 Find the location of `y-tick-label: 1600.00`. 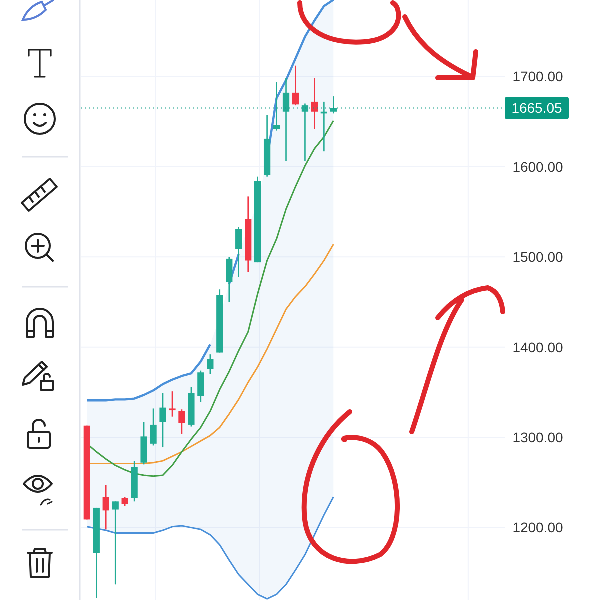

y-tick-label: 1600.00 is located at coordinates (538, 166).